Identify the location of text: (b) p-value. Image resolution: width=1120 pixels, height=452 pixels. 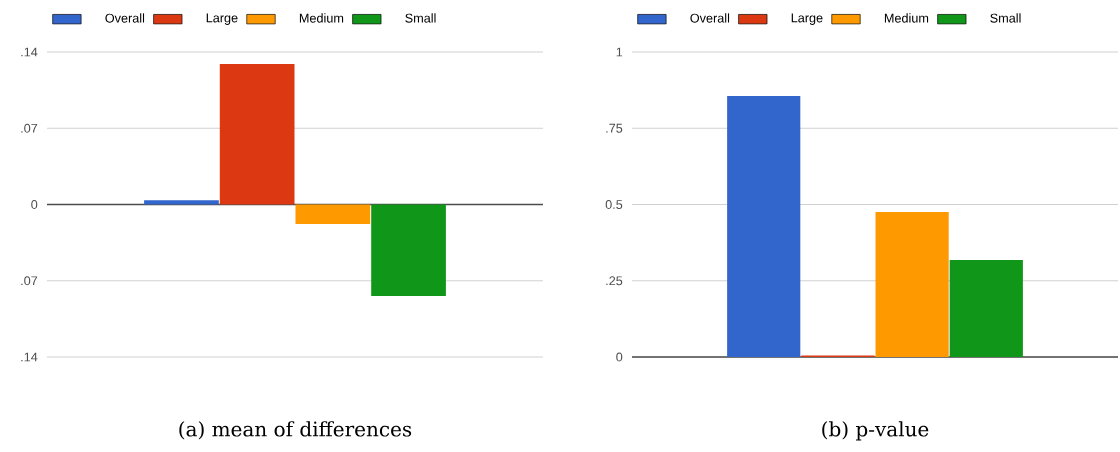
(875, 431).